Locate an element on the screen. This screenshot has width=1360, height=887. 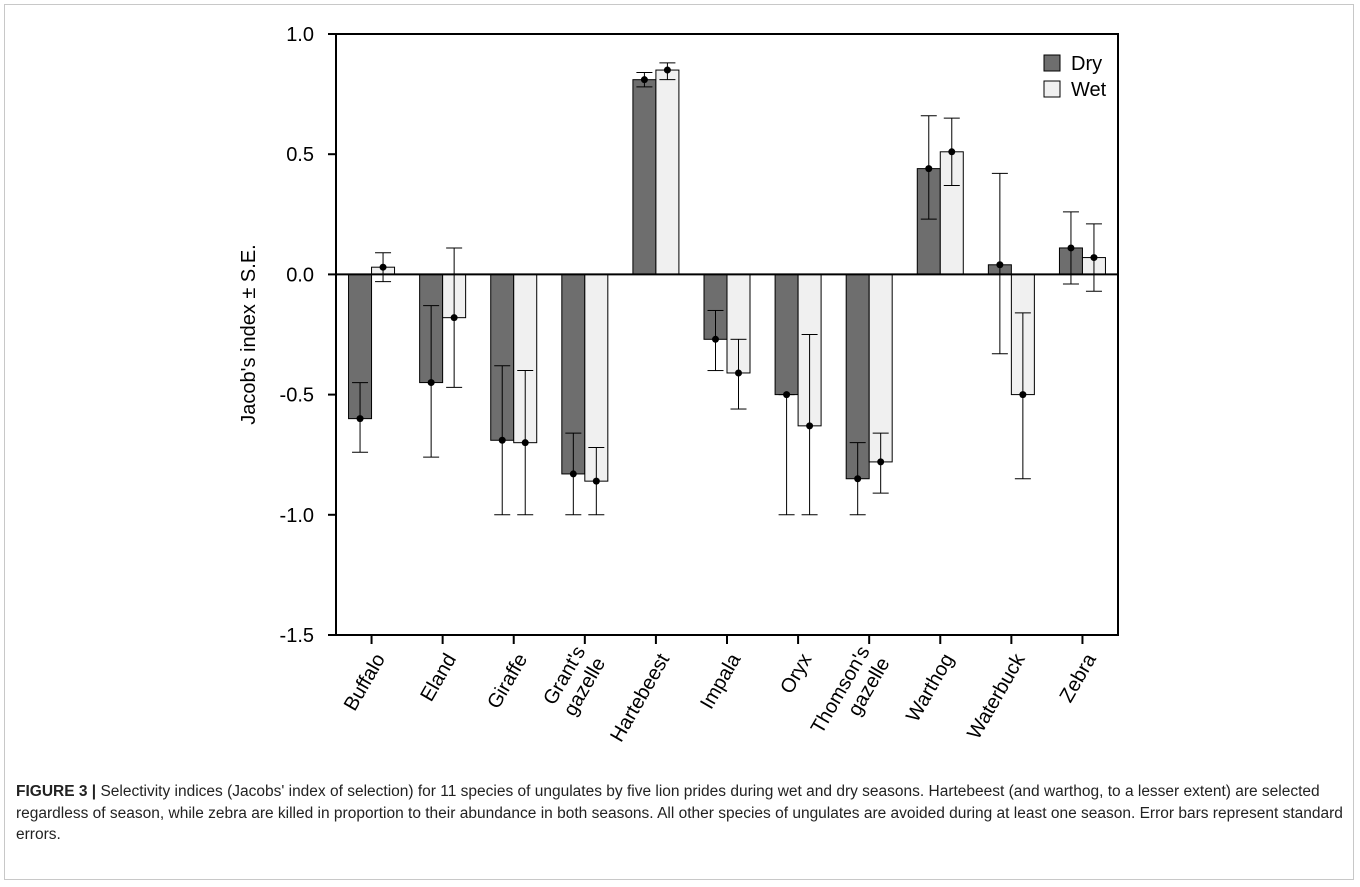
x-tick-label-line: Eland is located at coordinates (438, 677).